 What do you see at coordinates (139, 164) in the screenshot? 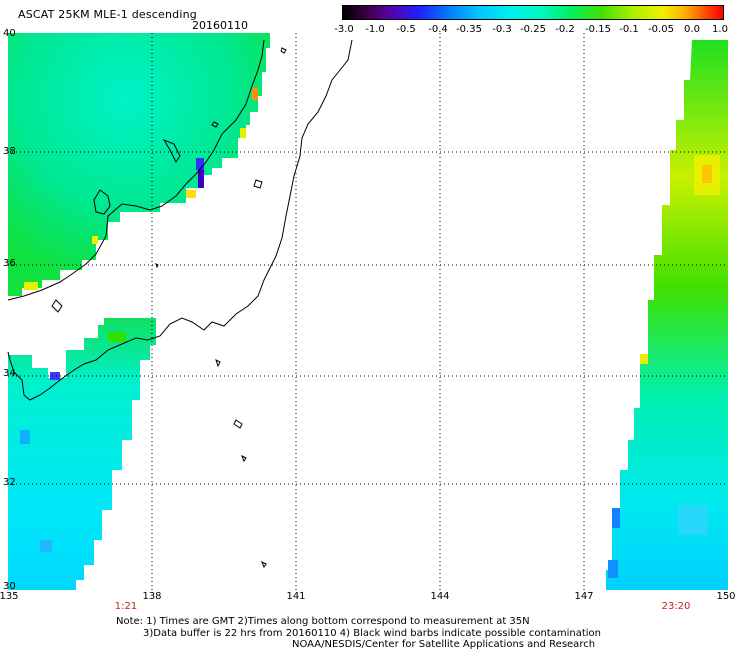
I see `wind-swath-sea-of-japan` at bounding box center [139, 164].